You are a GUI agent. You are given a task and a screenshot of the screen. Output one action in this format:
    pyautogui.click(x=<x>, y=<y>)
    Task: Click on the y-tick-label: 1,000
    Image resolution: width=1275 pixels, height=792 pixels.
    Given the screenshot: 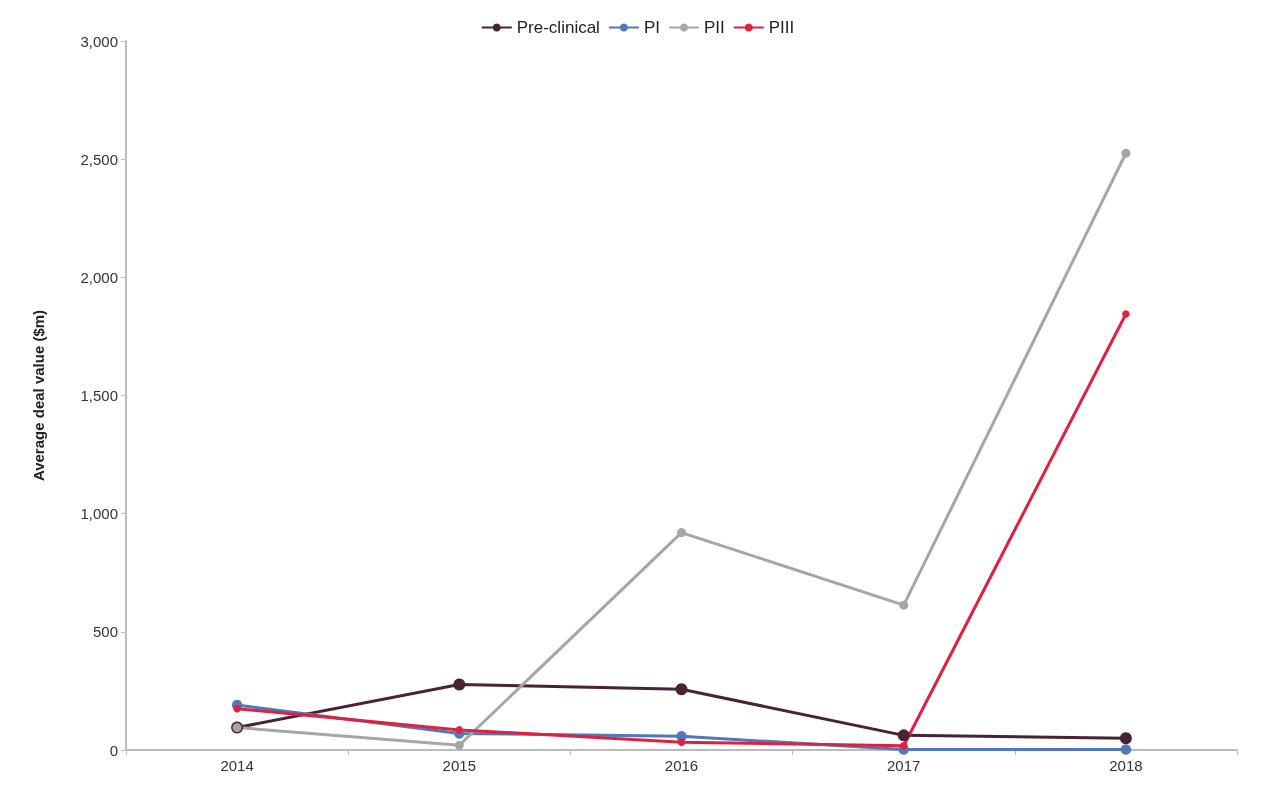 What is the action you would take?
    pyautogui.click(x=99, y=514)
    